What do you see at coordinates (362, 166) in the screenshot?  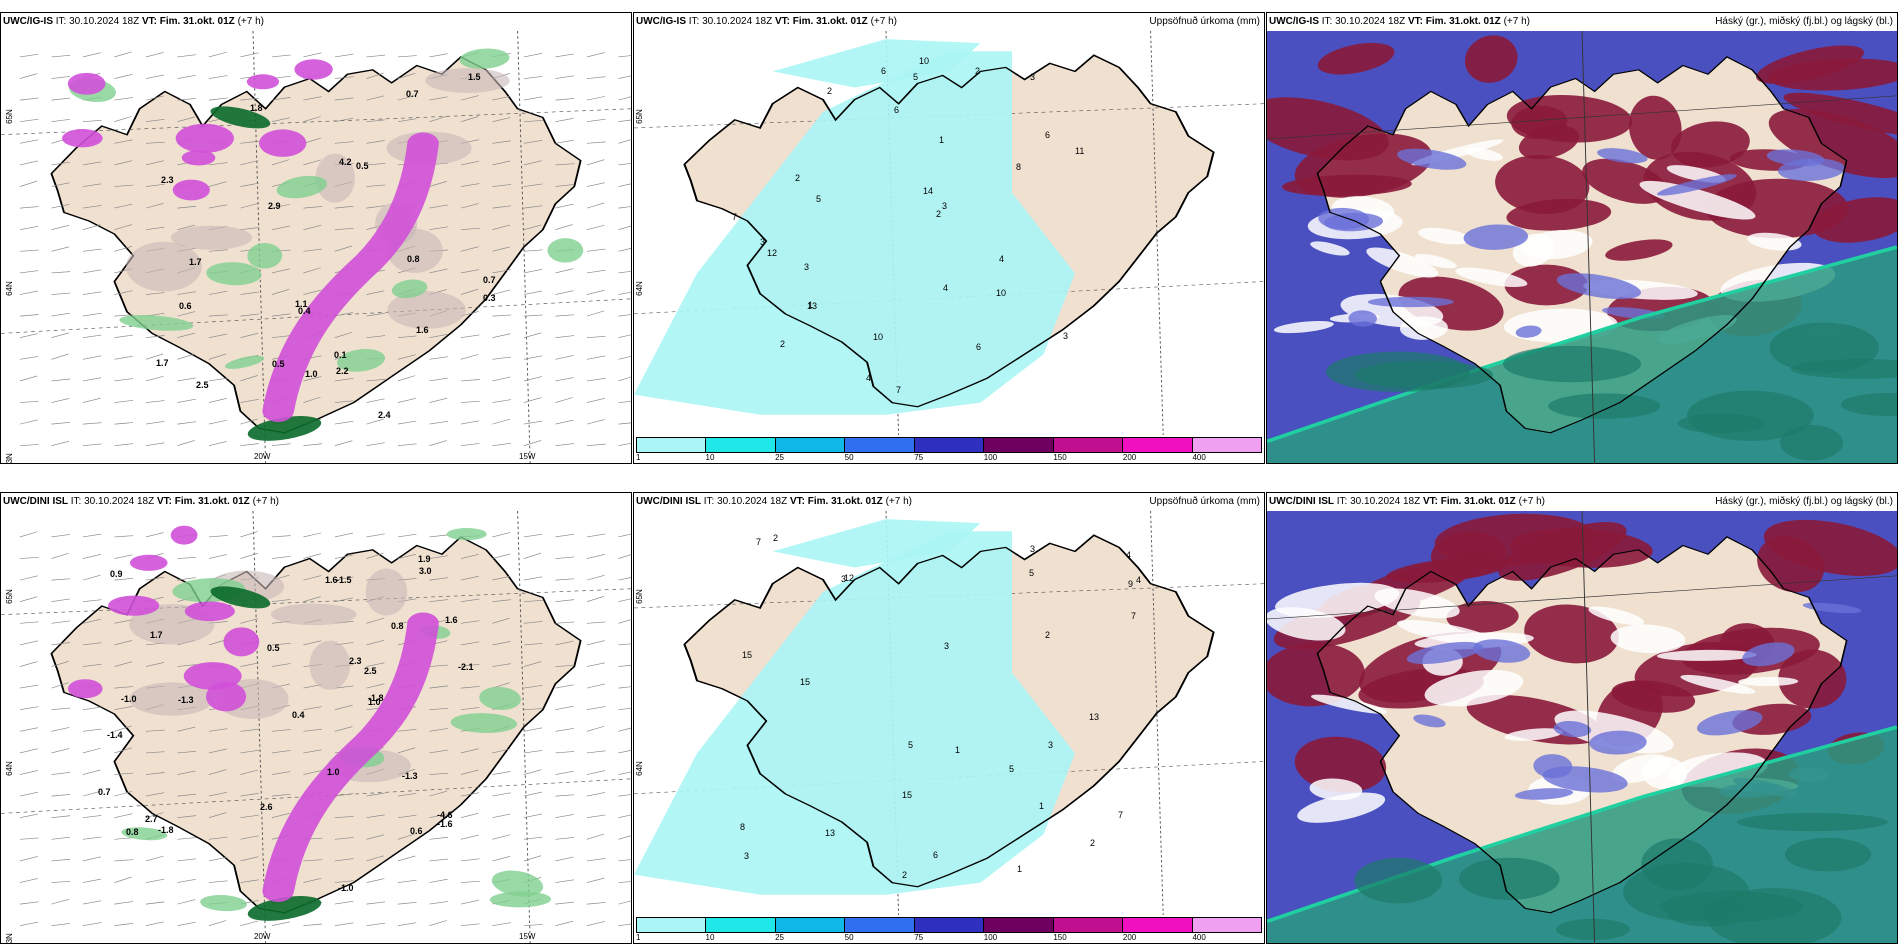 I see `wind-value-label: 0.5` at bounding box center [362, 166].